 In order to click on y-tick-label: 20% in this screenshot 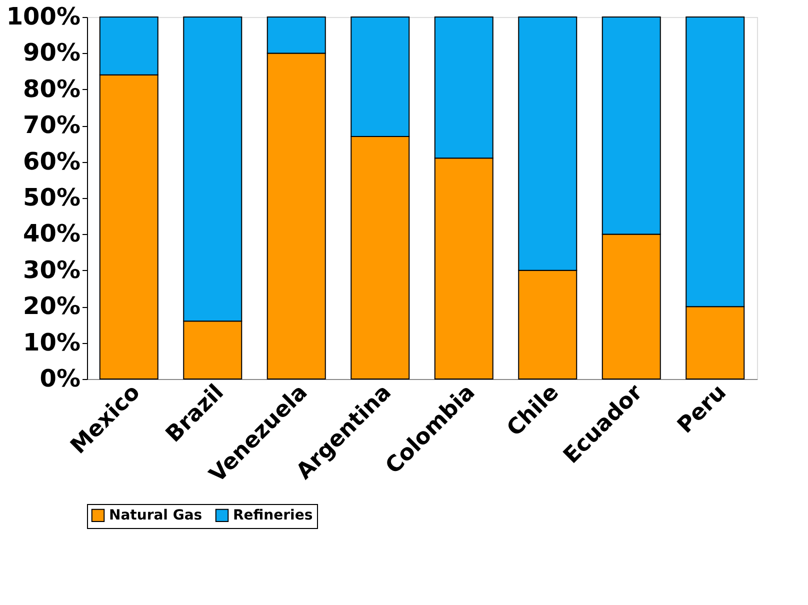, I will do `click(51, 306)`.